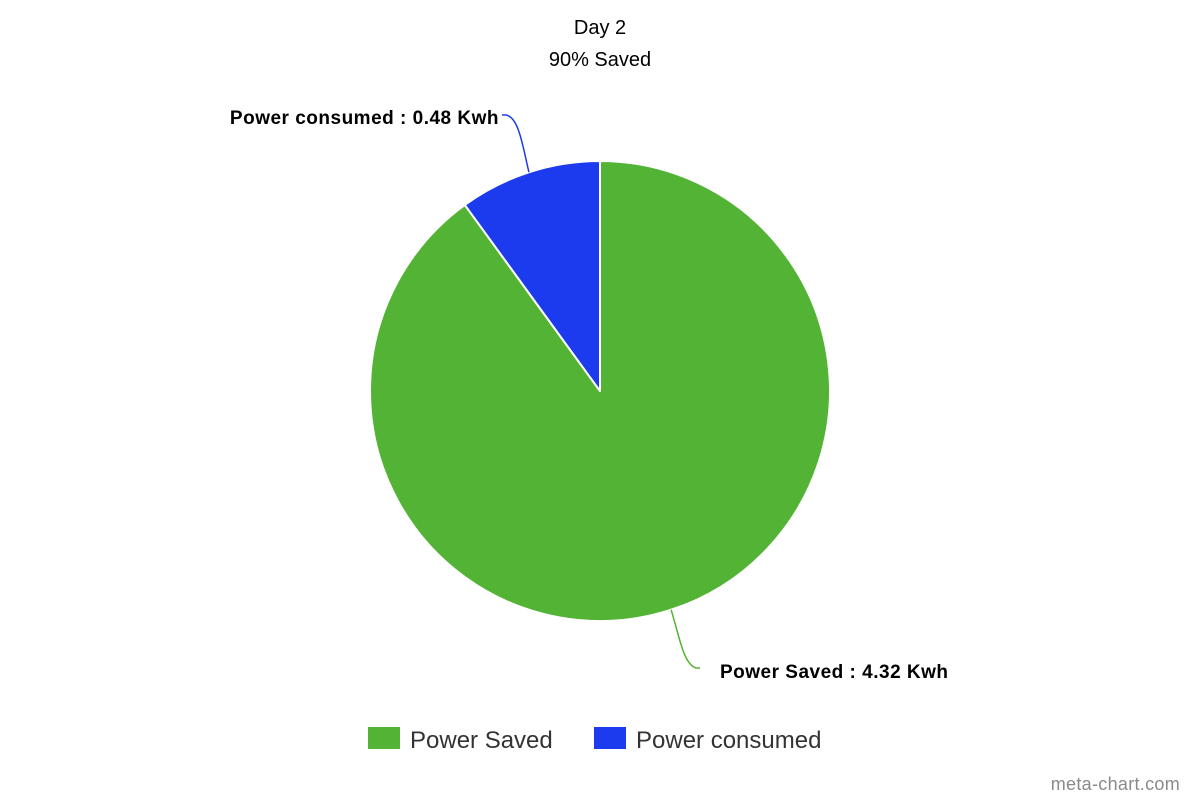  What do you see at coordinates (600, 28) in the screenshot?
I see `chart-title: Day 2` at bounding box center [600, 28].